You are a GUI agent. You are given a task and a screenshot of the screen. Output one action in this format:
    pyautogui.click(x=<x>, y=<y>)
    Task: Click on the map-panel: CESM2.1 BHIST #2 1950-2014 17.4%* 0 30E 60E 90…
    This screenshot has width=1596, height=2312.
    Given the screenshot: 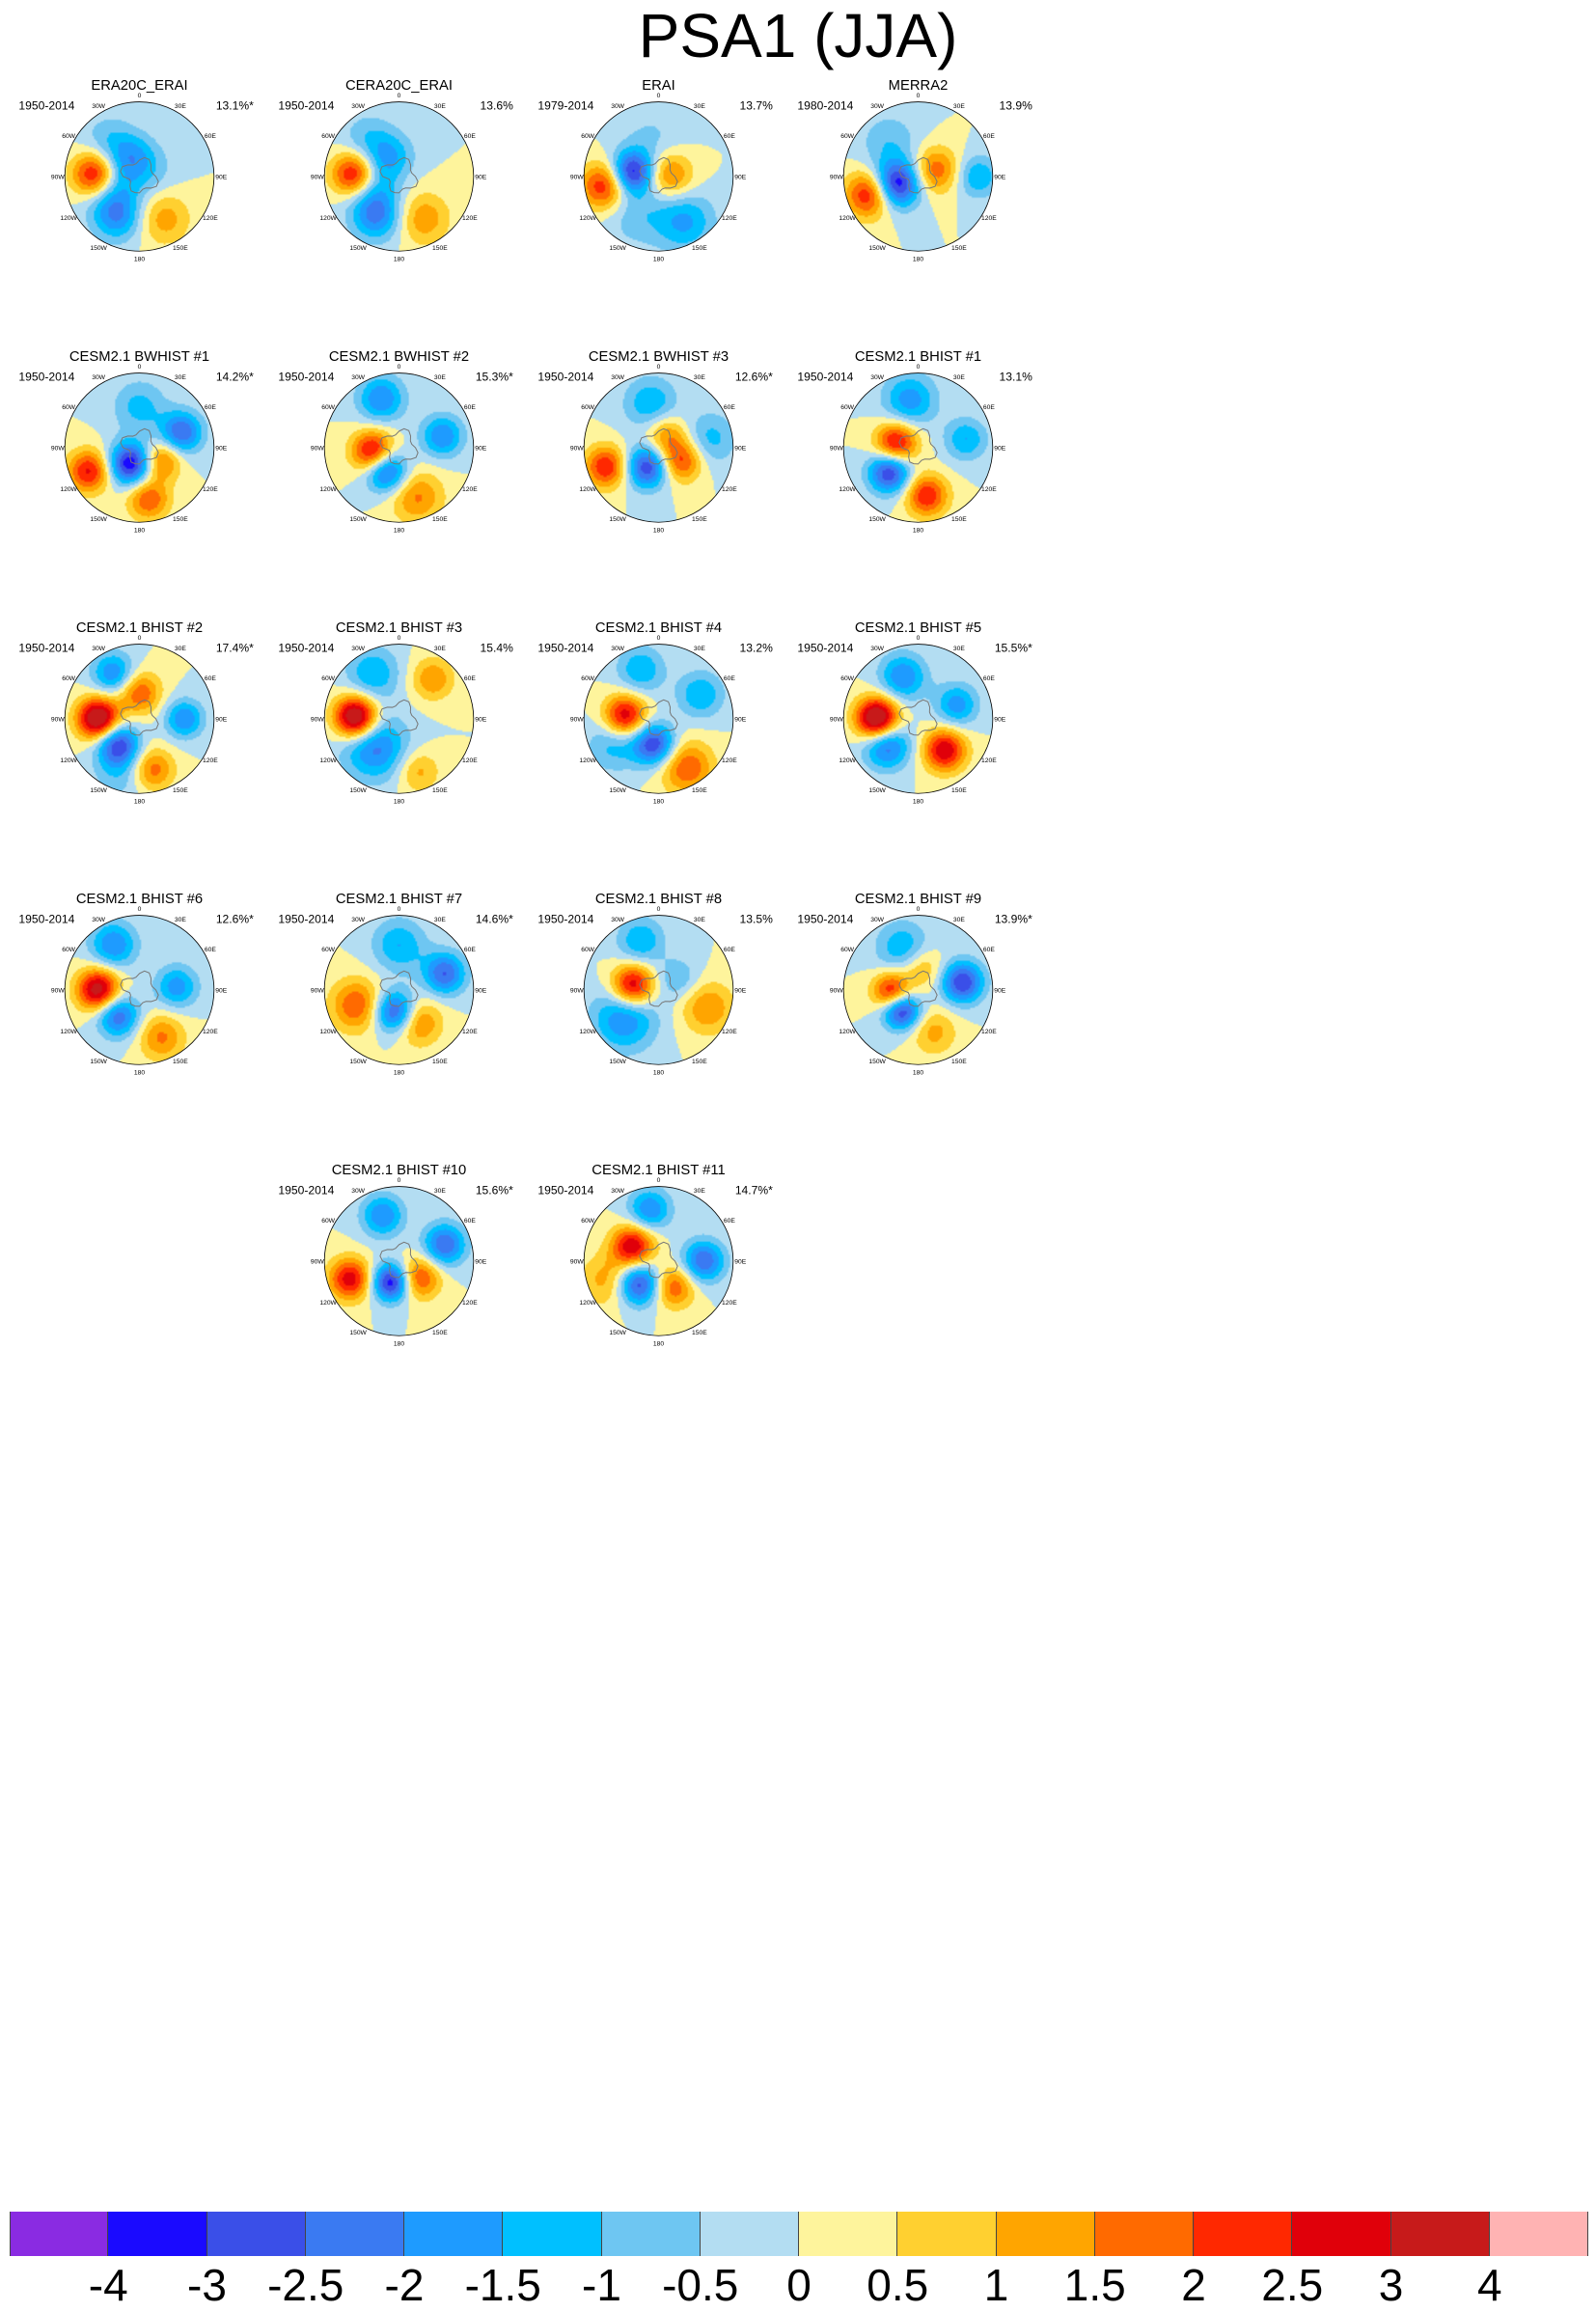 What is the action you would take?
    pyautogui.click(x=140, y=752)
    